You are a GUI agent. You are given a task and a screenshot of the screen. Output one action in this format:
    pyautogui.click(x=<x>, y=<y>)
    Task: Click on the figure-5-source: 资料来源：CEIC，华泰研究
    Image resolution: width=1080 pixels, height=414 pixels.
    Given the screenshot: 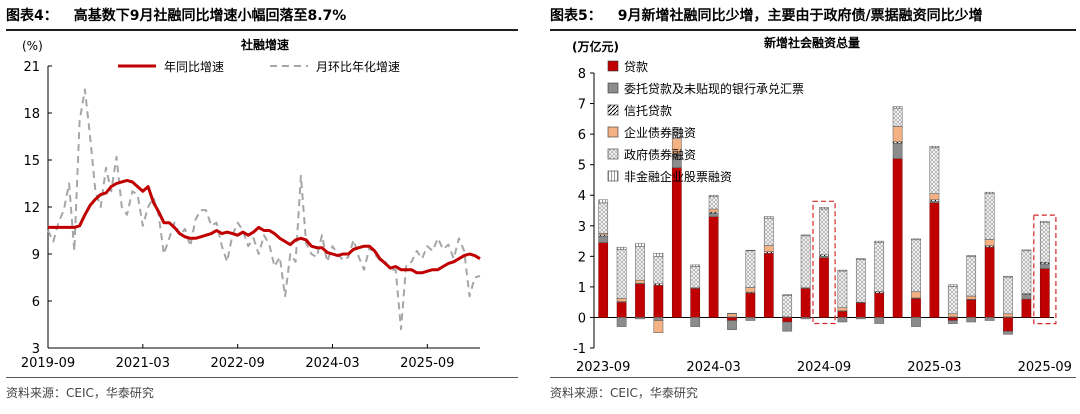 What is the action you would take?
    pyautogui.click(x=813, y=392)
    